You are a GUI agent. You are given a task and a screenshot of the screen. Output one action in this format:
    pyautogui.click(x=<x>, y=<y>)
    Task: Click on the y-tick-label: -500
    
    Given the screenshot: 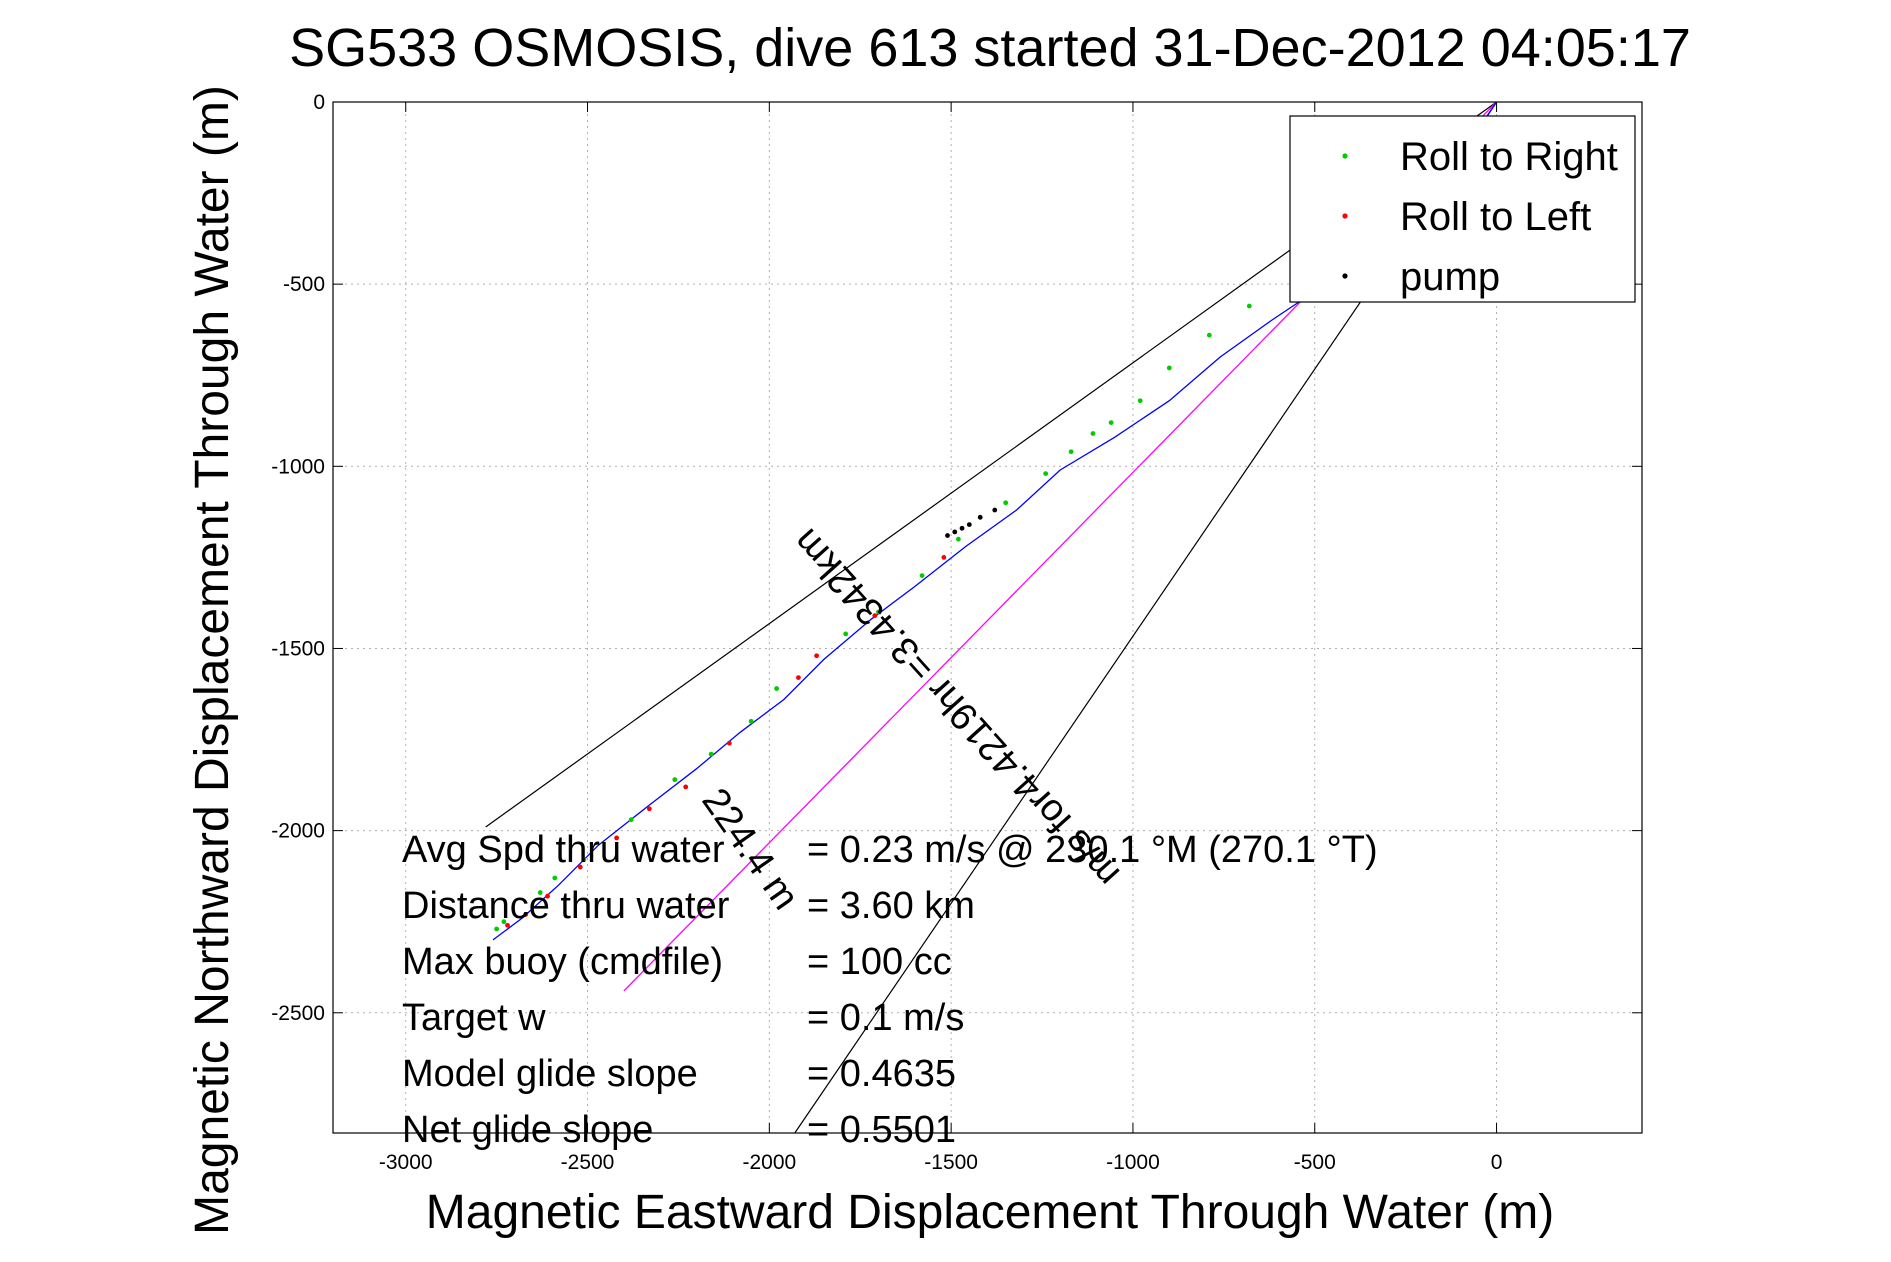 What is the action you would take?
    pyautogui.click(x=304, y=284)
    